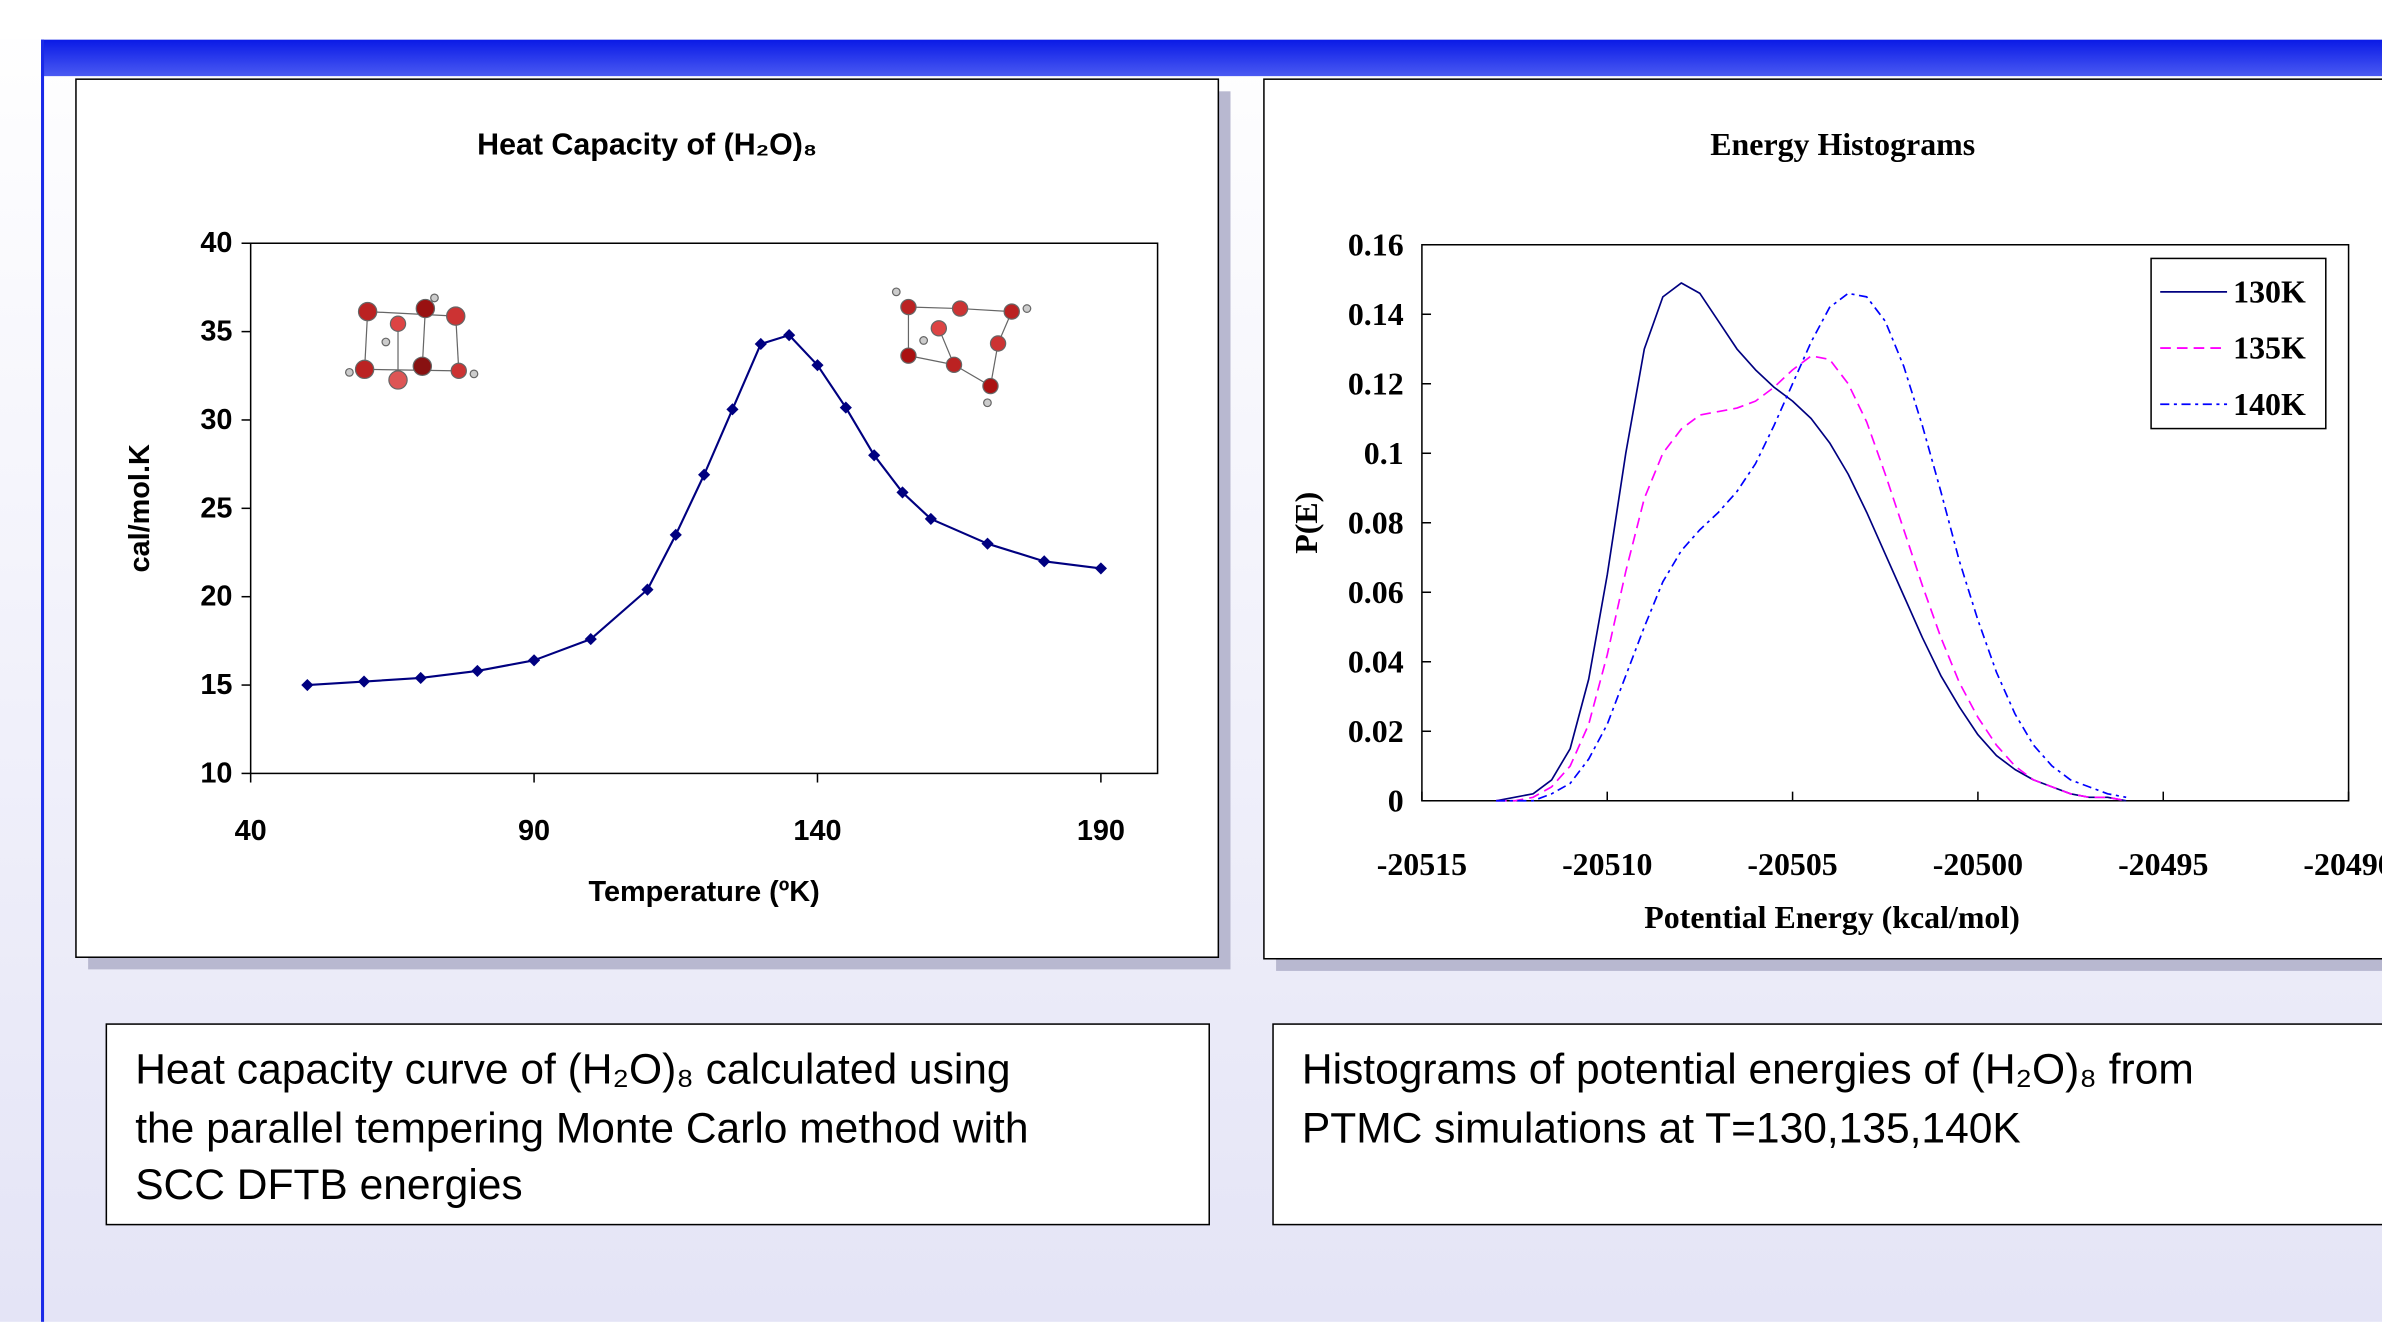  I want to click on y-tick-label: 0.08, so click(1376, 522).